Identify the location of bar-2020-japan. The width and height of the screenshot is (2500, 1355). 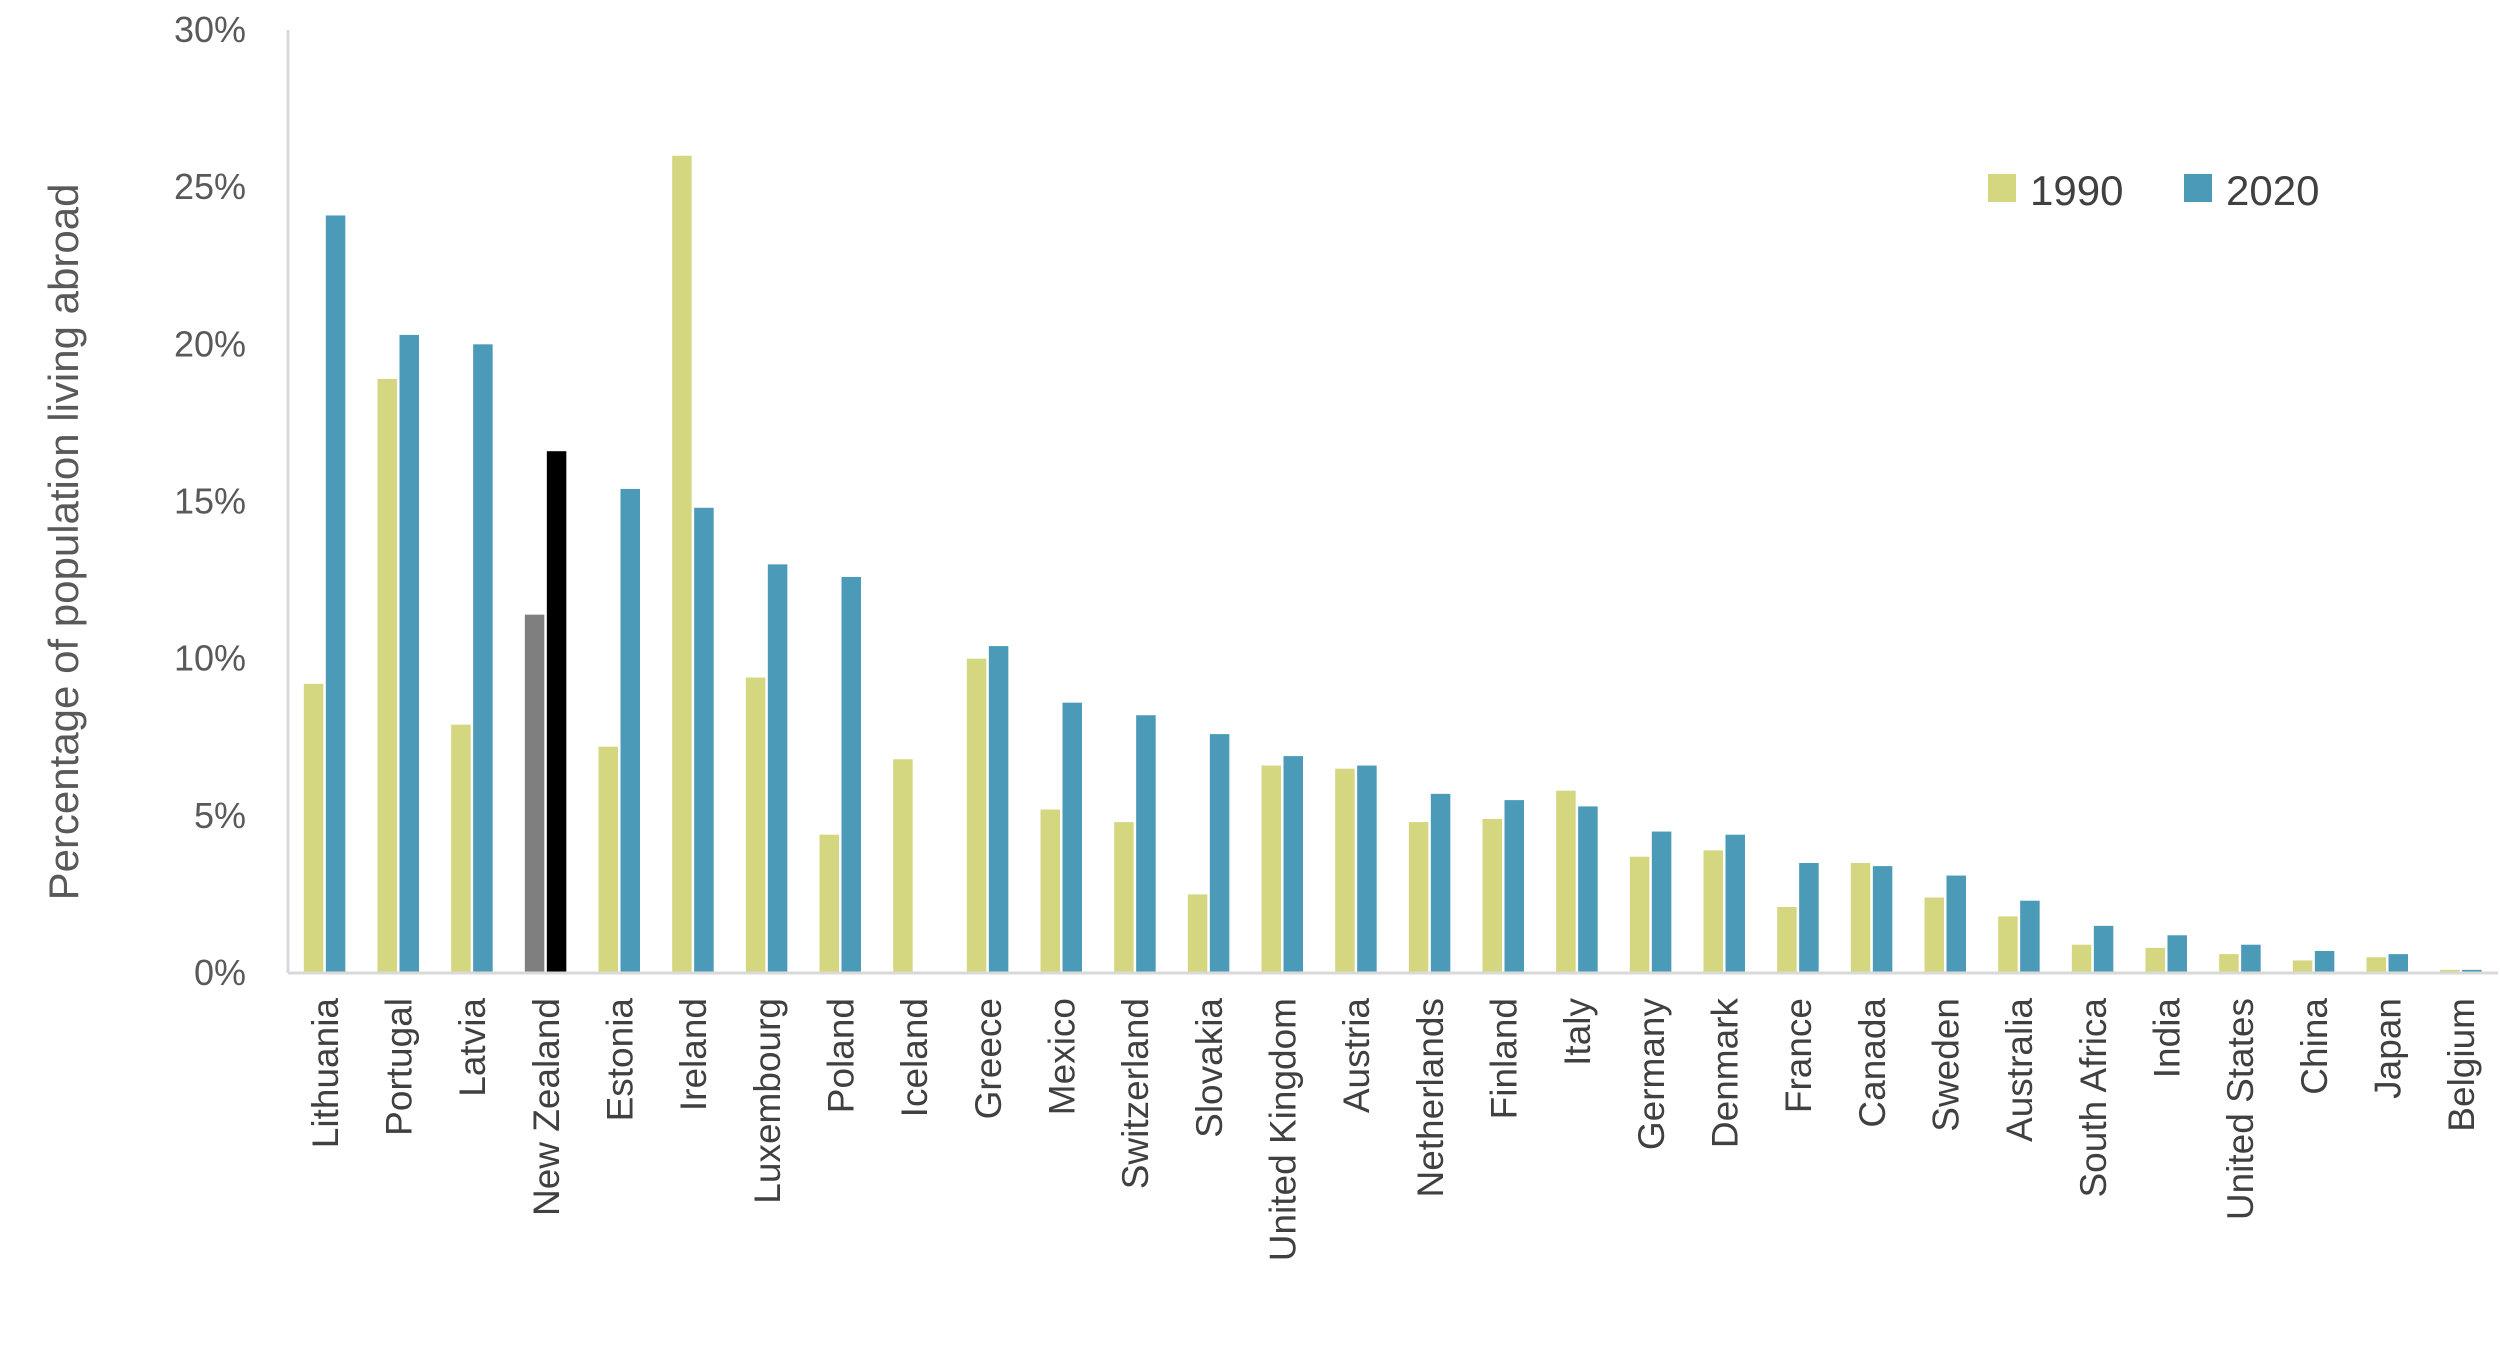
(2398, 963).